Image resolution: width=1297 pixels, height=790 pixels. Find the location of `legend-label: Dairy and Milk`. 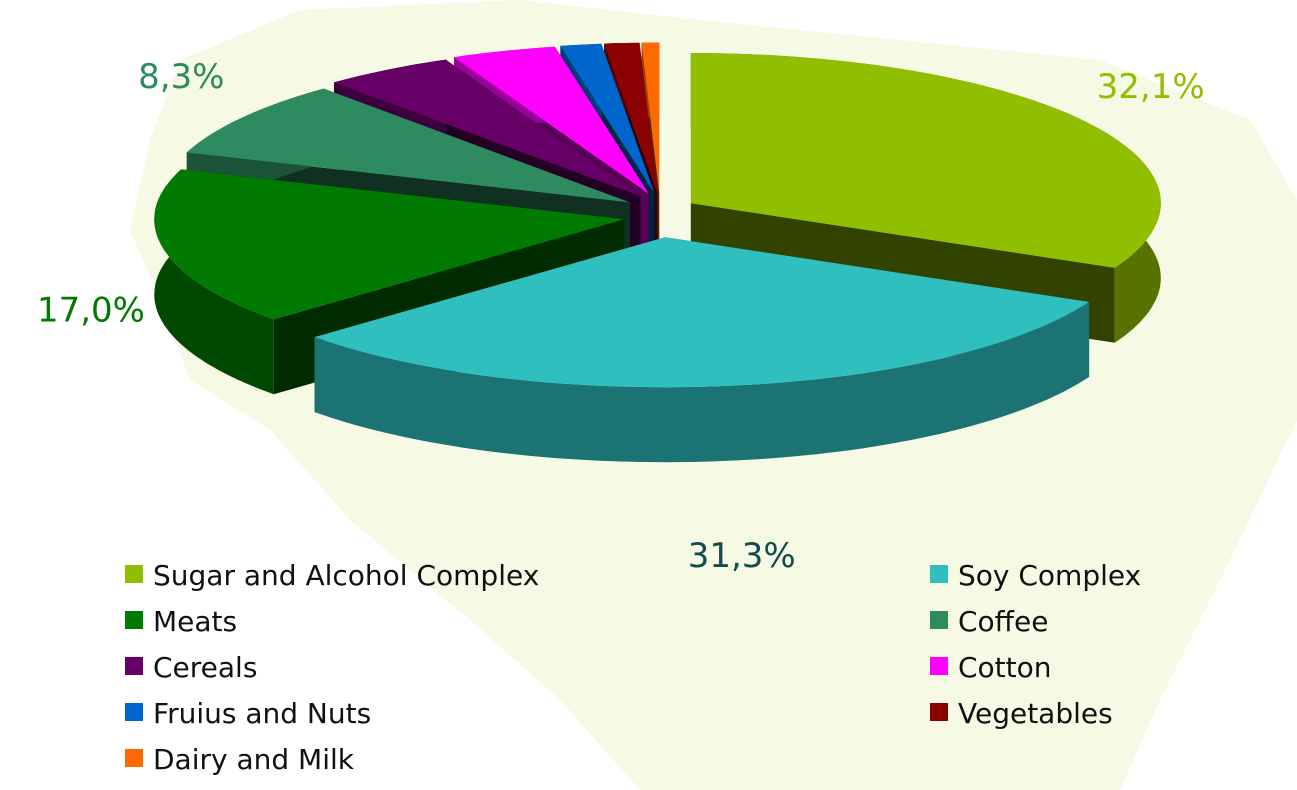

legend-label: Dairy and Milk is located at coordinates (254, 759).